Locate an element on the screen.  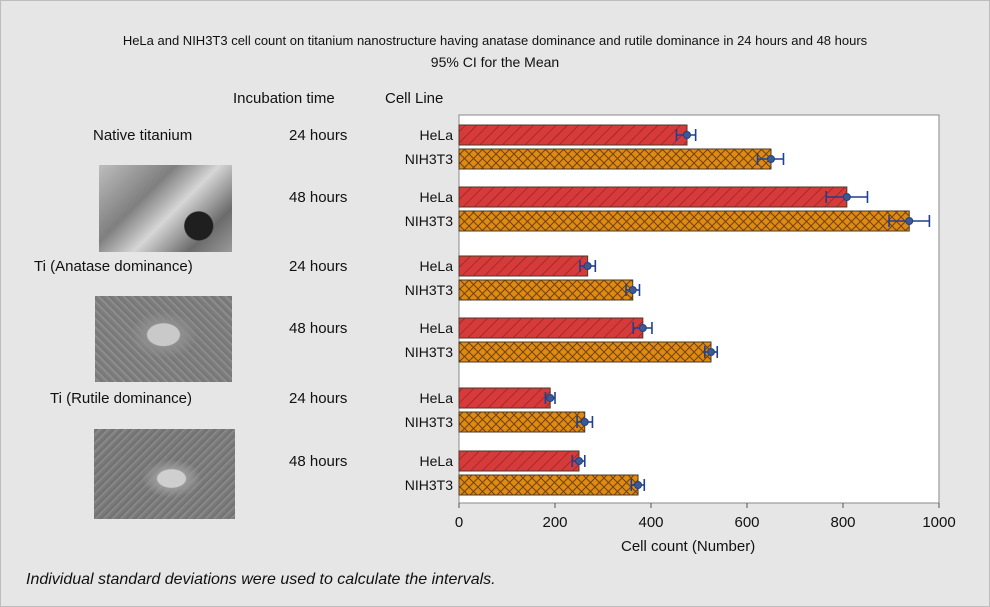
x-tick-label: 400 is located at coordinates (650, 522).